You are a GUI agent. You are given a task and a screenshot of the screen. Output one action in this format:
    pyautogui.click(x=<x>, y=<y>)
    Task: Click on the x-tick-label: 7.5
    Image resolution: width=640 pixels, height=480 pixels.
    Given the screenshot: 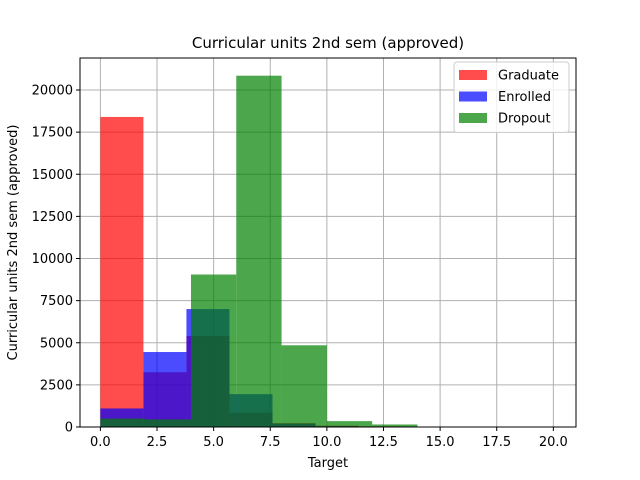 What is the action you would take?
    pyautogui.click(x=270, y=442)
    